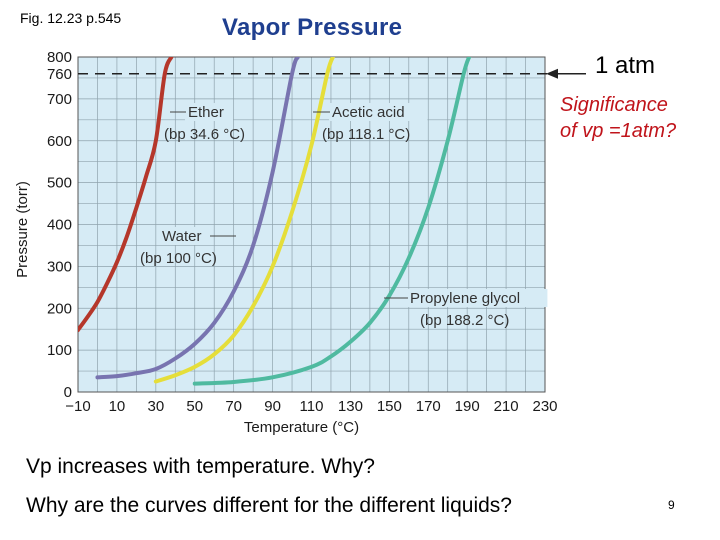 The image size is (720, 540). What do you see at coordinates (428, 406) in the screenshot?
I see `x-tick-label: 170` at bounding box center [428, 406].